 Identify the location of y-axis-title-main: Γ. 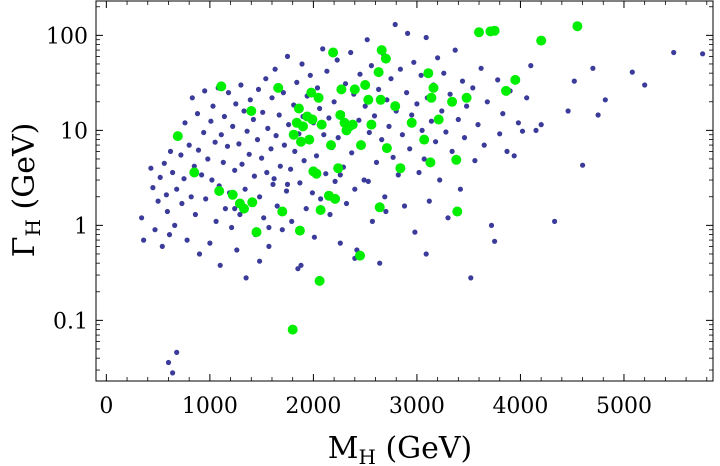
(24, 246).